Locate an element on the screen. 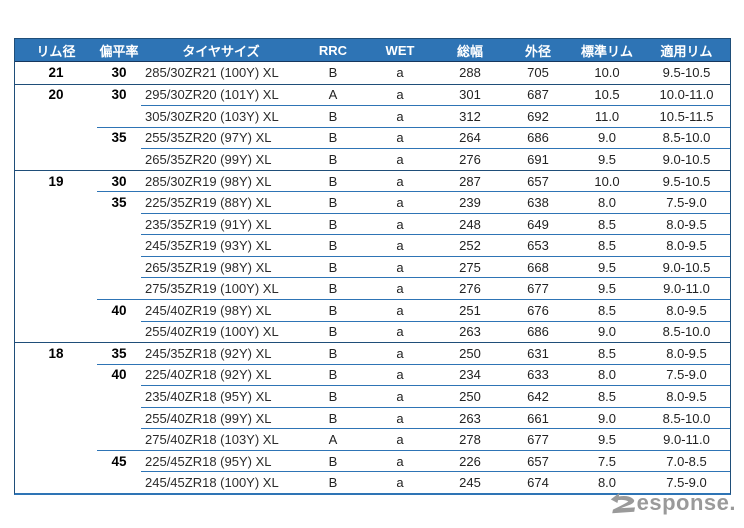 The height and width of the screenshot is (528, 744). cell-width: 276 is located at coordinates (470, 288).